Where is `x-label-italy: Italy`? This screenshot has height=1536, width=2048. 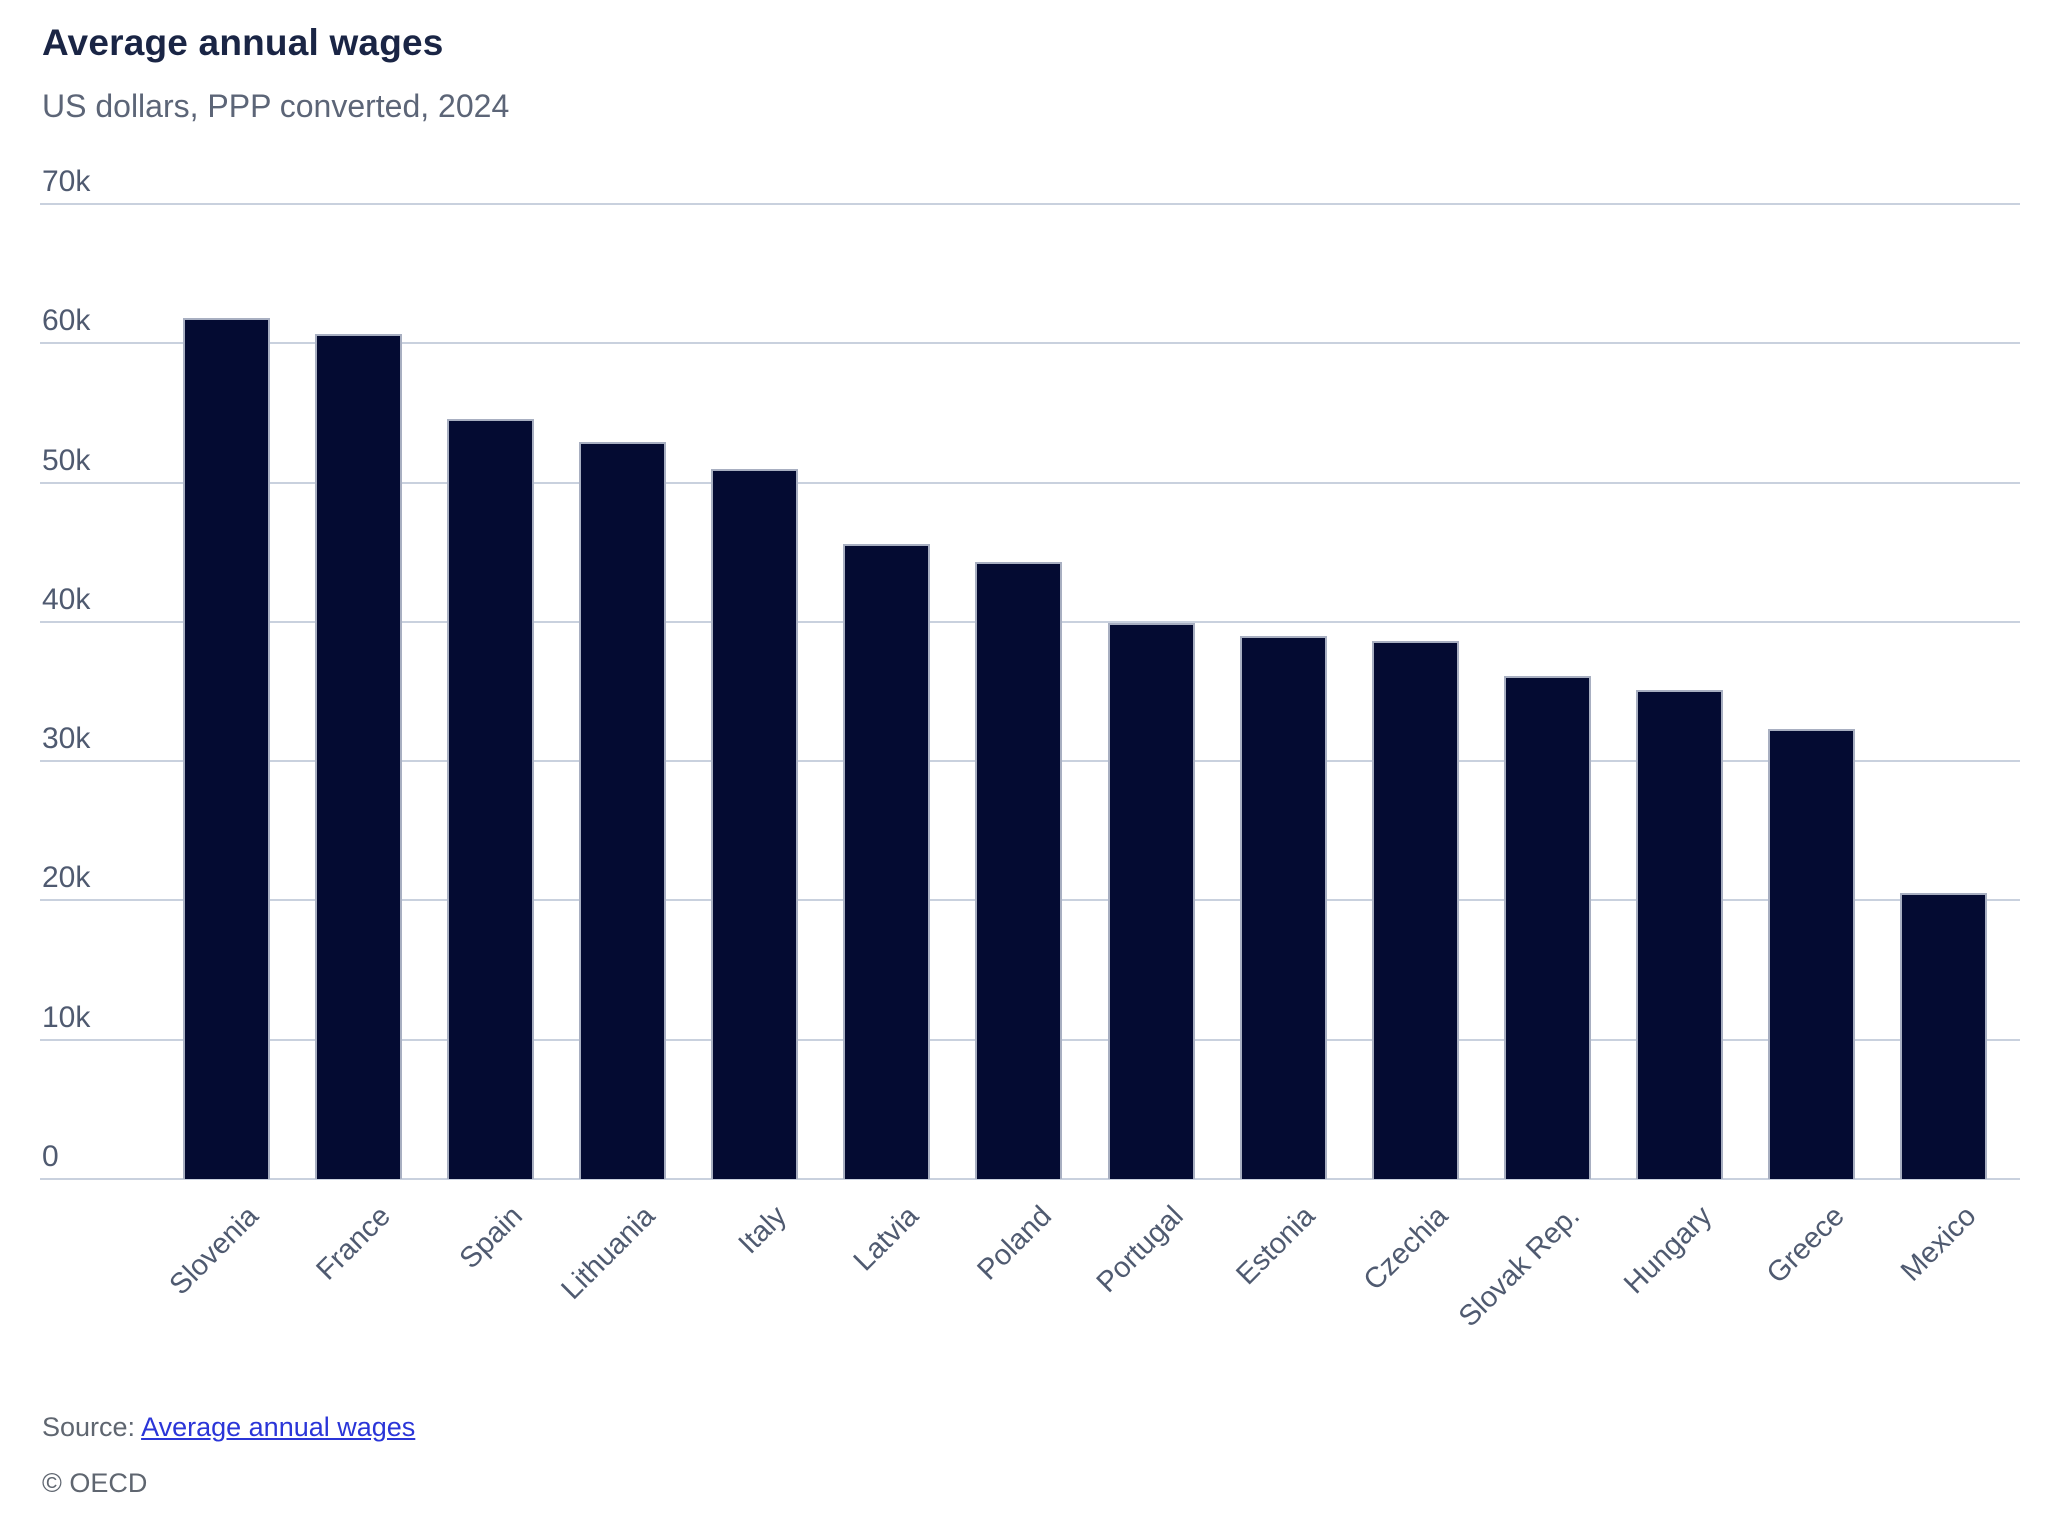 x-label-italy: Italy is located at coordinates (763, 1230).